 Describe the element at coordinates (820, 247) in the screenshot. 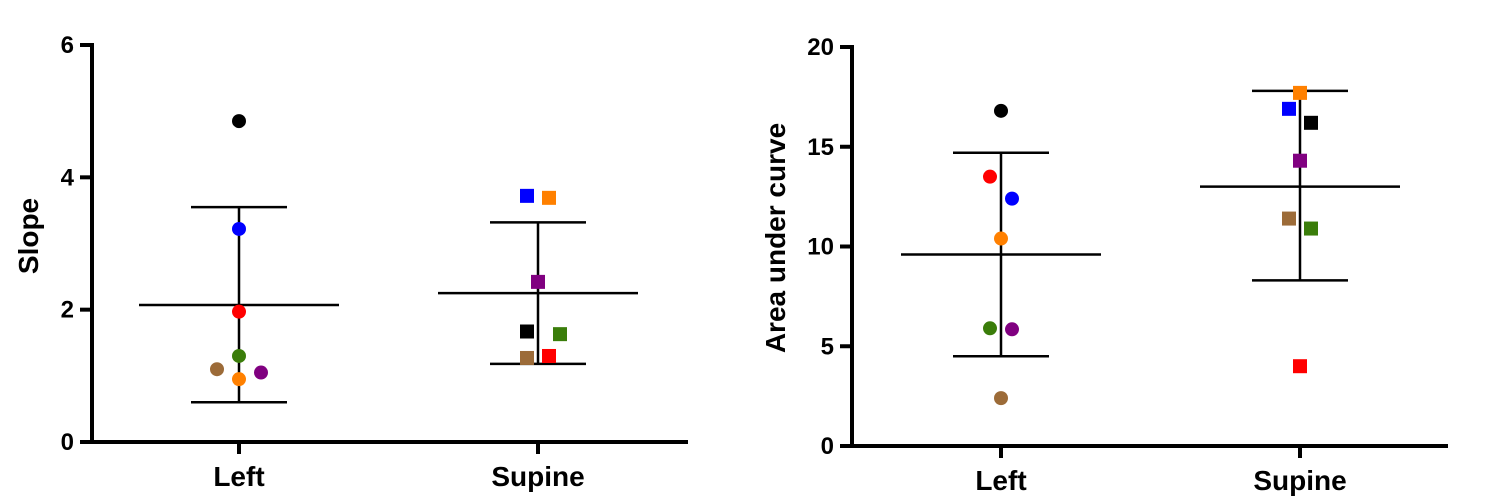

I see `y-tick-label: 10` at that location.